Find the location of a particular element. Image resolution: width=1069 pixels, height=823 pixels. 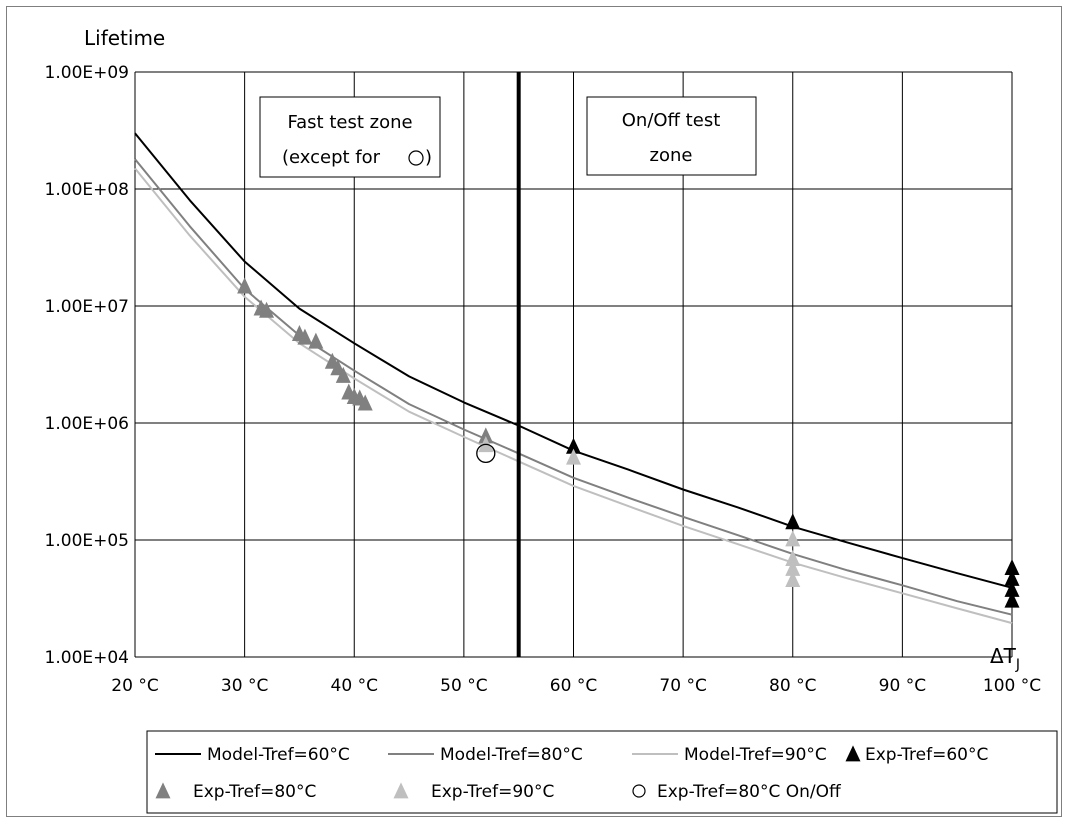

legend-label: Model-Tref=90°C is located at coordinates (755, 755).